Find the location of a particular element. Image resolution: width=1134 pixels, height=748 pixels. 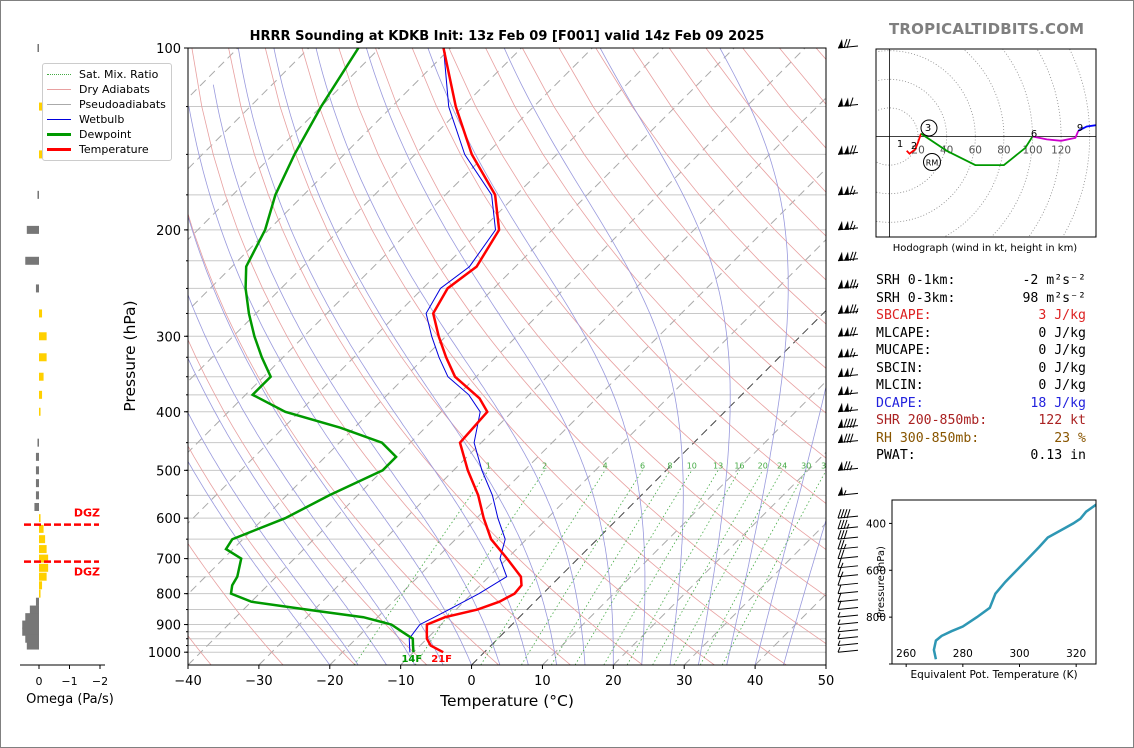

mixing-ratio-label: 30 is located at coordinates (806, 465).